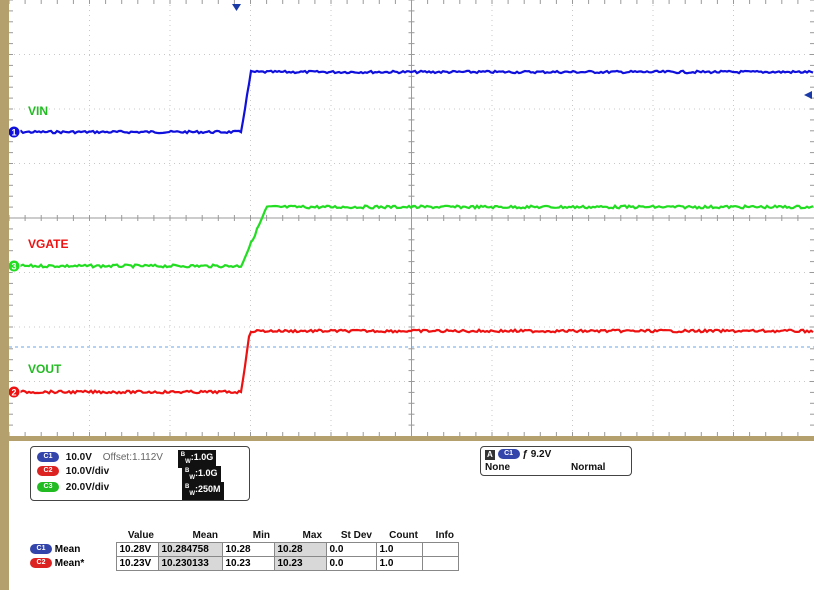 This screenshot has height=590, width=814. What do you see at coordinates (356, 535) in the screenshot?
I see `col-stdev: St Dev` at bounding box center [356, 535].